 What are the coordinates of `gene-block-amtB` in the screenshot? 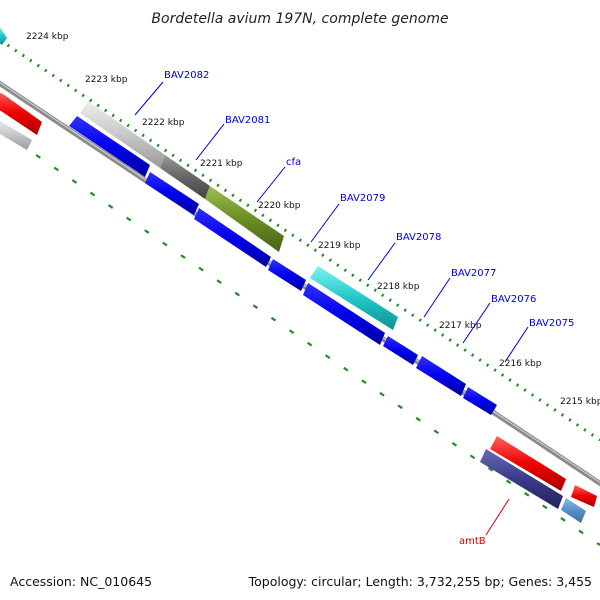 It's located at (521, 479).